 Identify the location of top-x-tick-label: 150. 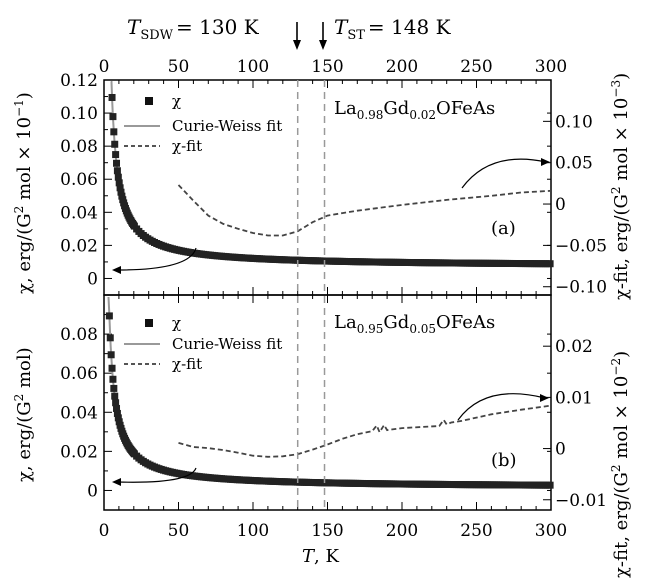
(327, 67).